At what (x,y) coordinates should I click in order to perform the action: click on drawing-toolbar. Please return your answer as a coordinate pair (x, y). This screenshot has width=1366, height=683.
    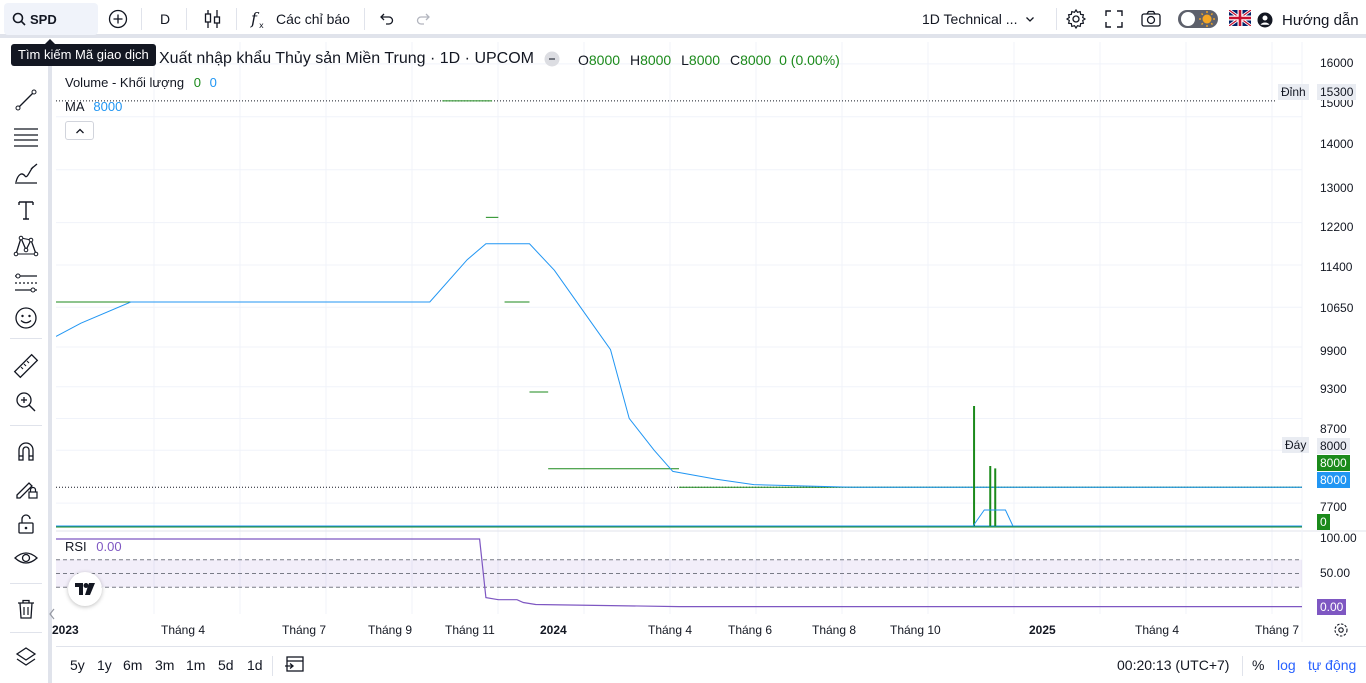
    Looking at the image, I should click on (26, 362).